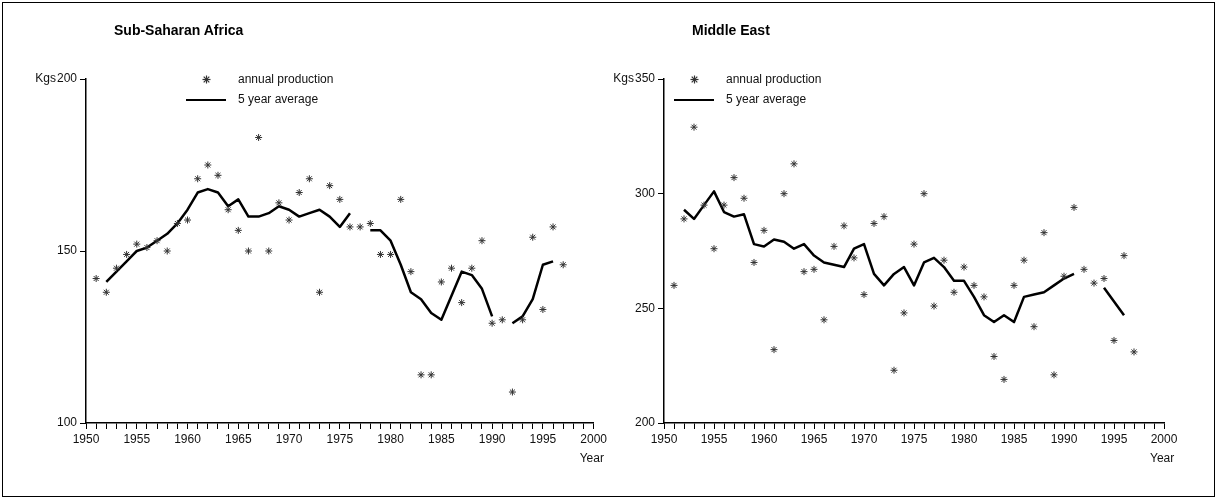  Describe the element at coordinates (67, 250) in the screenshot. I see `y-tick-label: 150` at that location.